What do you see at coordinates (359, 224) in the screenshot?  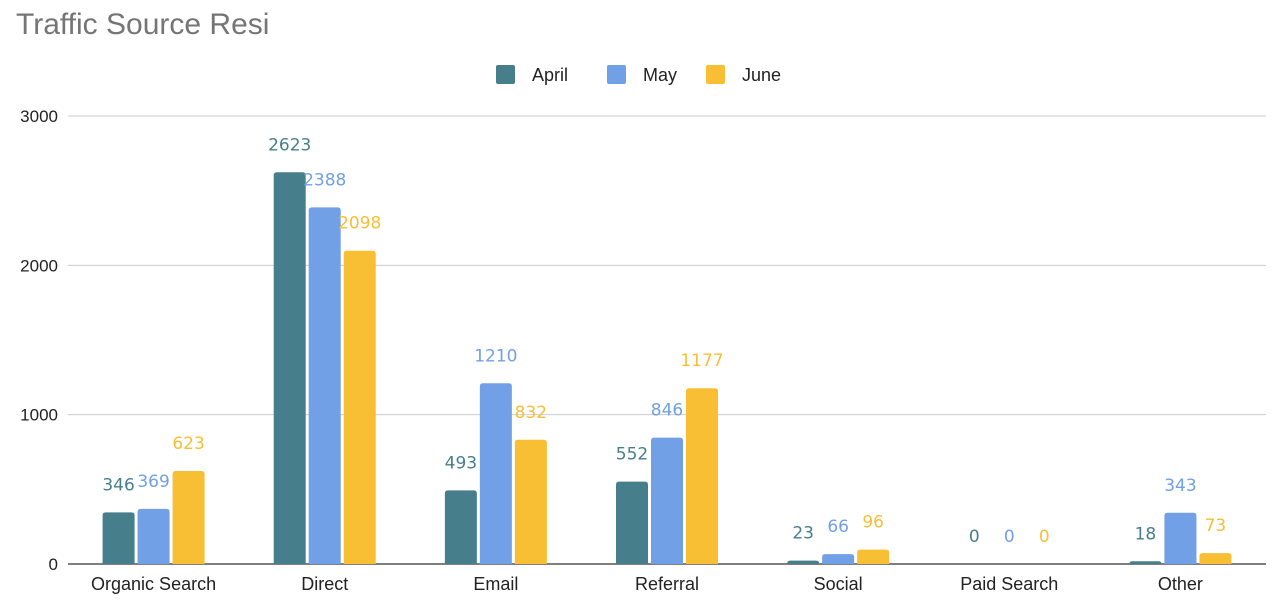 I see `data-label: 2098` at bounding box center [359, 224].